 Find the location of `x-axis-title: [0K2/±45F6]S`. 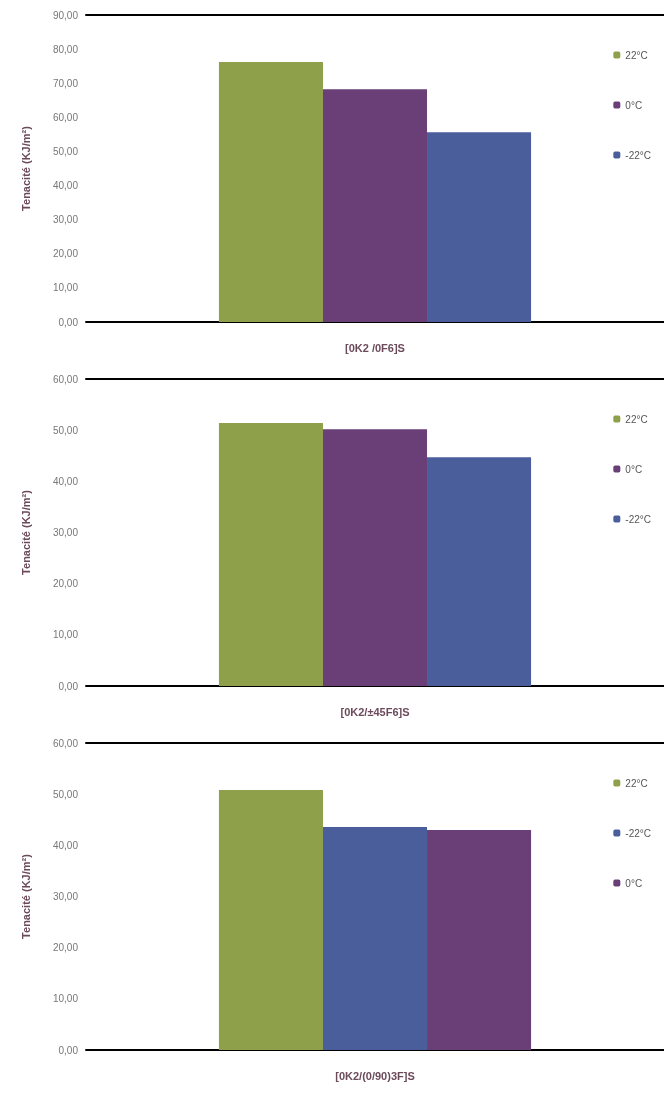

x-axis-title: [0K2/±45F6]S is located at coordinates (375, 711).